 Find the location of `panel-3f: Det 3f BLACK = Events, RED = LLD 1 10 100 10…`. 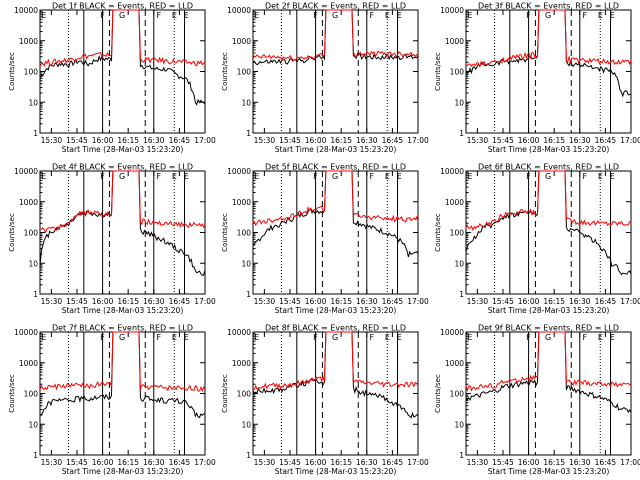

panel-3f: Det 3f BLACK = Events, RED = LLD 1 10 100 10… is located at coordinates (537, 78).